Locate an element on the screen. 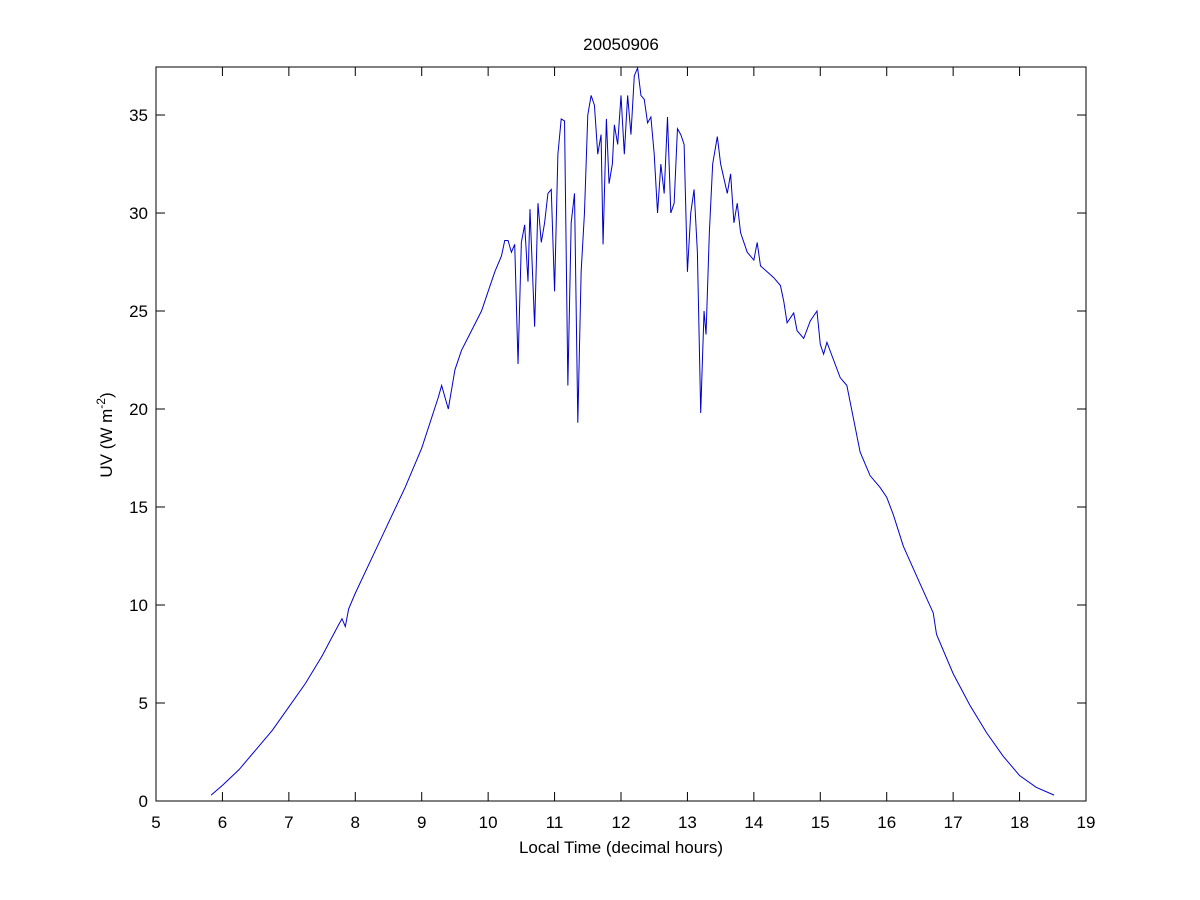  x-tick-label: 12 is located at coordinates (621, 822).